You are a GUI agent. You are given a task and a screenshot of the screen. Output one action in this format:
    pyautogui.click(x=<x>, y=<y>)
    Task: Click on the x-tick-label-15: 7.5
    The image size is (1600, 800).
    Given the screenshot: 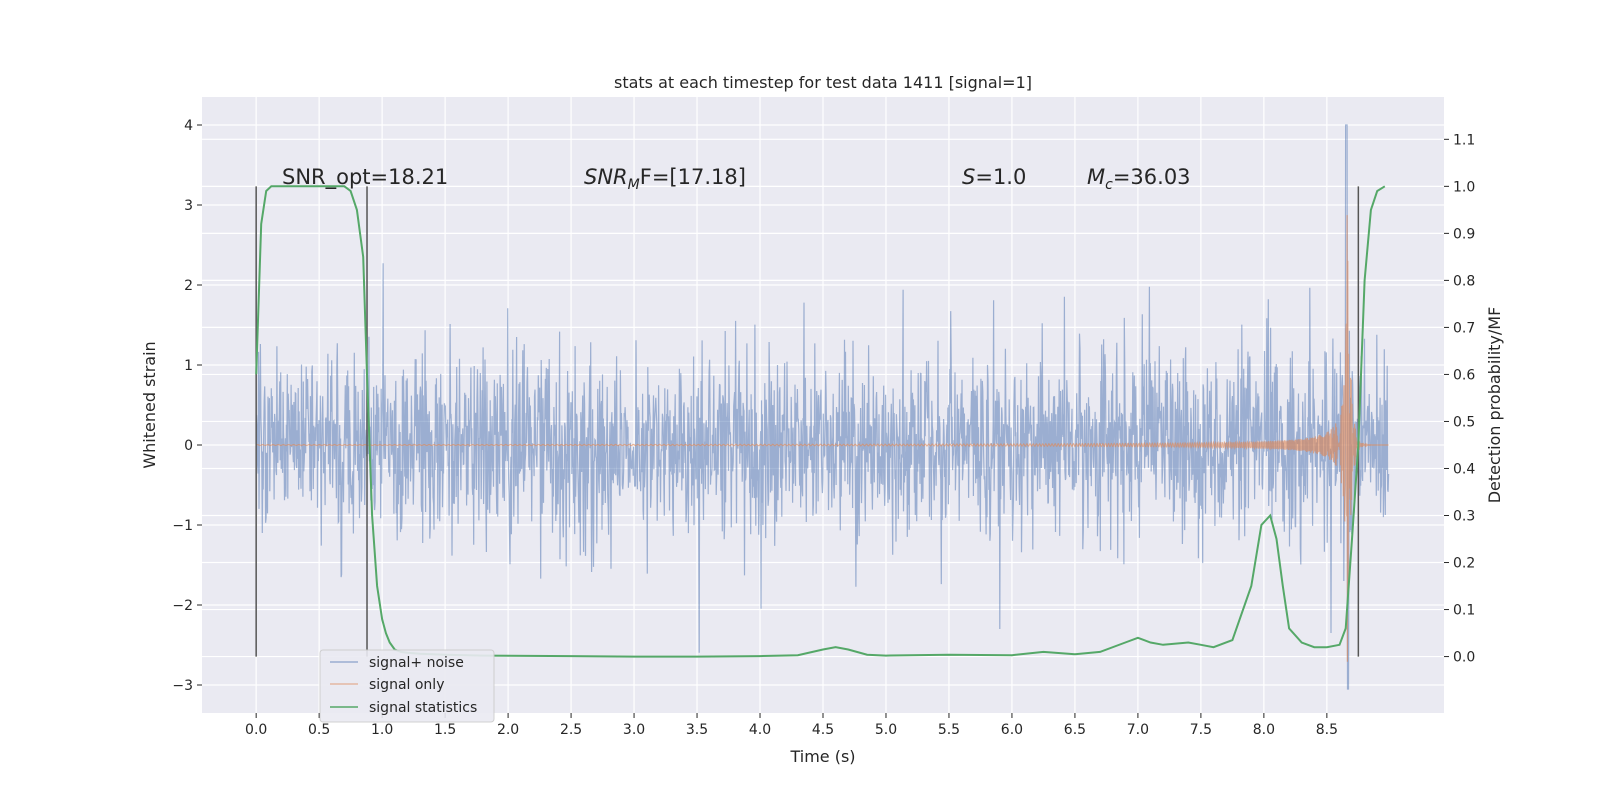 What is the action you would take?
    pyautogui.click(x=1201, y=730)
    